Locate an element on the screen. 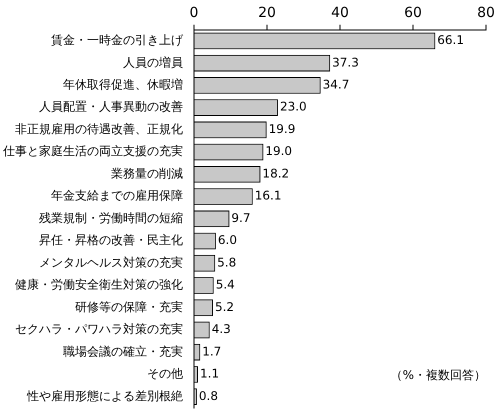 The width and height of the screenshot is (500, 418). y-tick-label: 人員の増員 is located at coordinates (153, 62).